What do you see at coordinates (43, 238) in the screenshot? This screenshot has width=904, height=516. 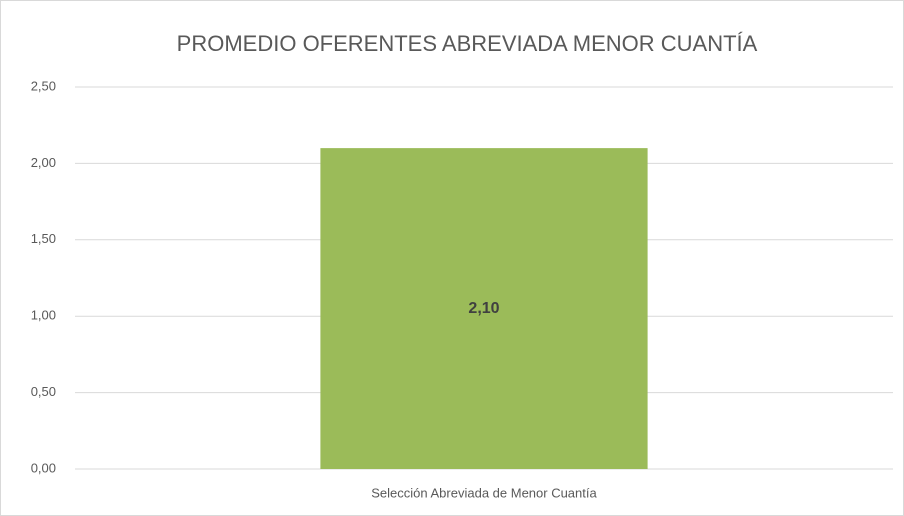 I see `y-tick-label: 1,50` at bounding box center [43, 238].